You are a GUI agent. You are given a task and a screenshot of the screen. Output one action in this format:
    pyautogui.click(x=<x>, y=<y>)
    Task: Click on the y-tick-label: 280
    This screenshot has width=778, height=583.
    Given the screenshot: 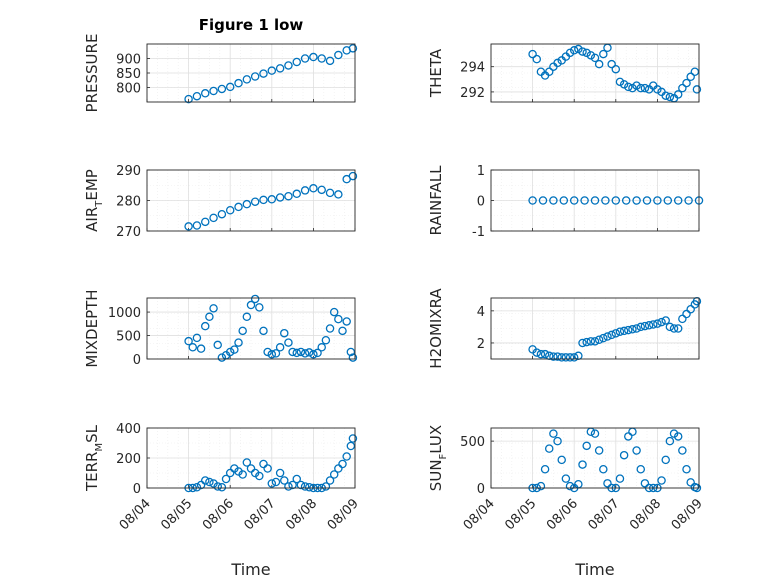 What is the action you would take?
    pyautogui.click(x=128, y=202)
    